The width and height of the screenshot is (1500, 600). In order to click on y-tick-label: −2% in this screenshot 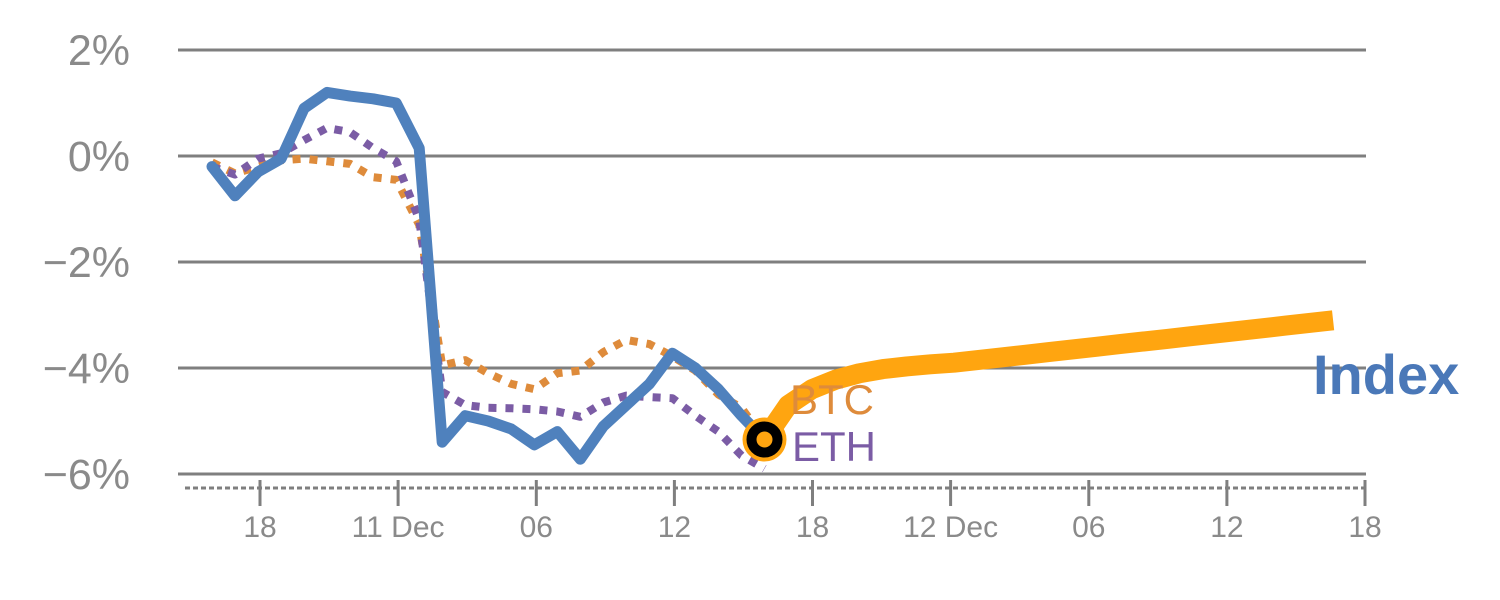, I will do `click(86, 263)`.